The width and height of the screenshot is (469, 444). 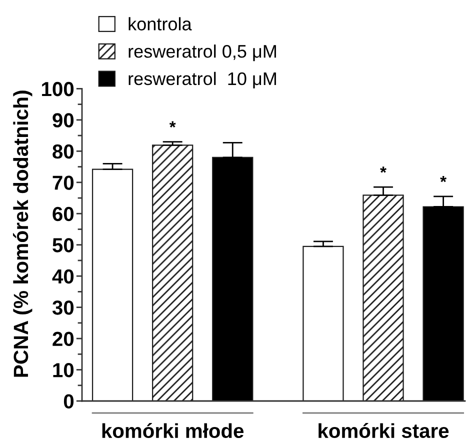 I want to click on y-tick-label: 80, so click(x=63, y=151).